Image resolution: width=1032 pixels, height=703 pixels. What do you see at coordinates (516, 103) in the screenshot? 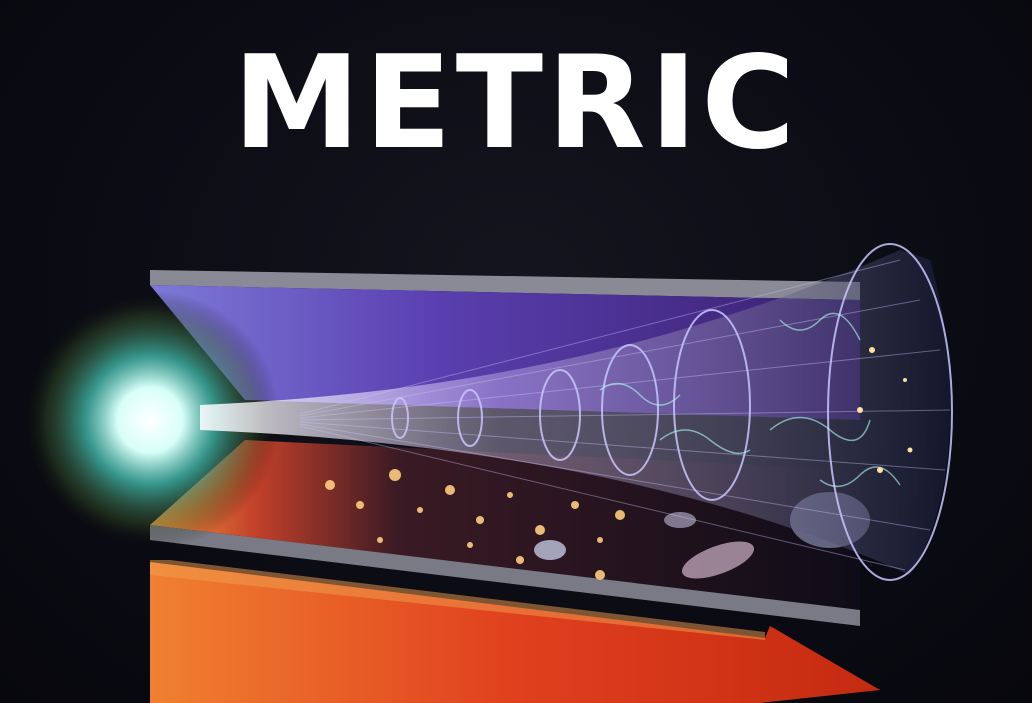
I see `title-metric: METRIC` at bounding box center [516, 103].